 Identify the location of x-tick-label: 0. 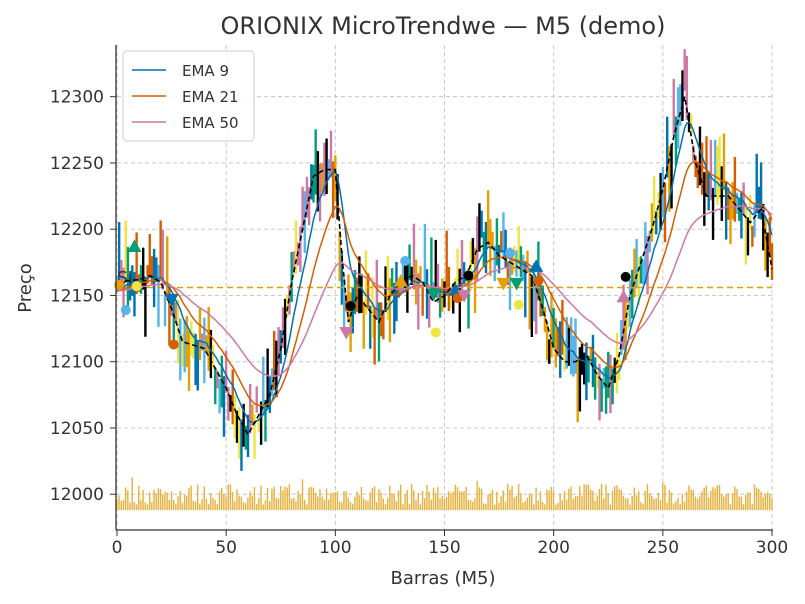
(117, 548).